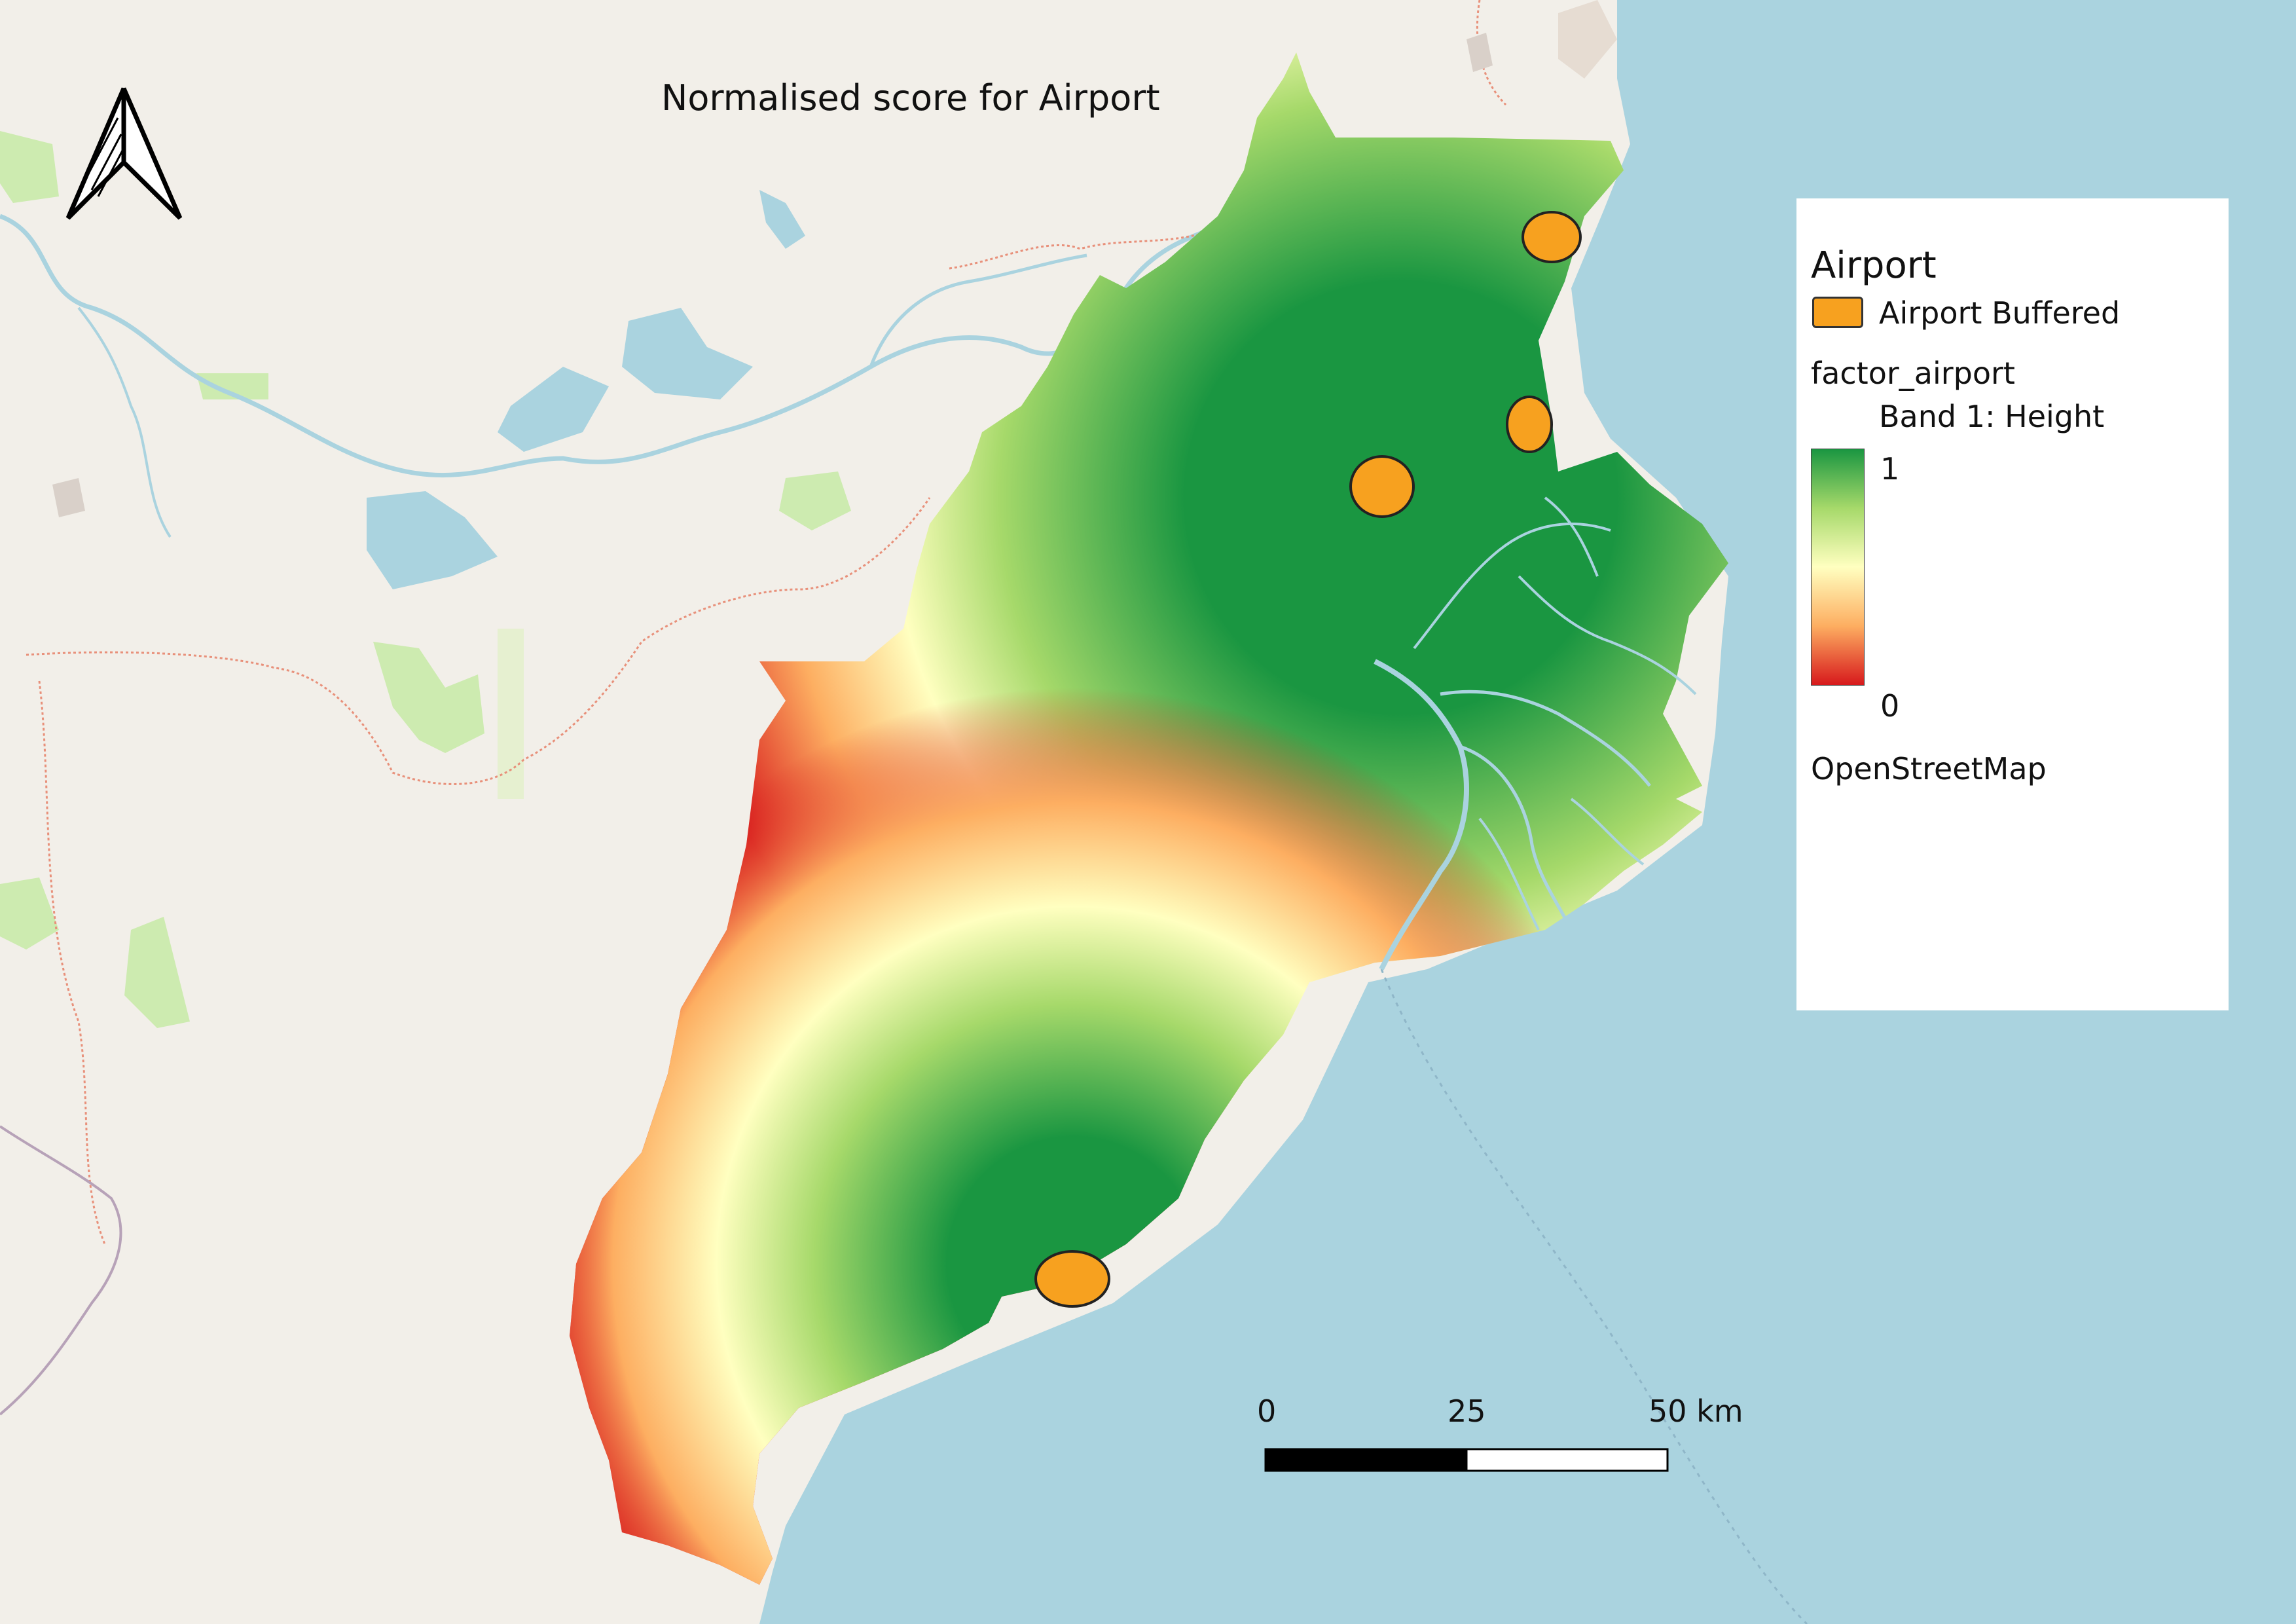 The height and width of the screenshot is (1624, 2296). What do you see at coordinates (1467, 1411) in the screenshot?
I see `scale-label-25: 25` at bounding box center [1467, 1411].